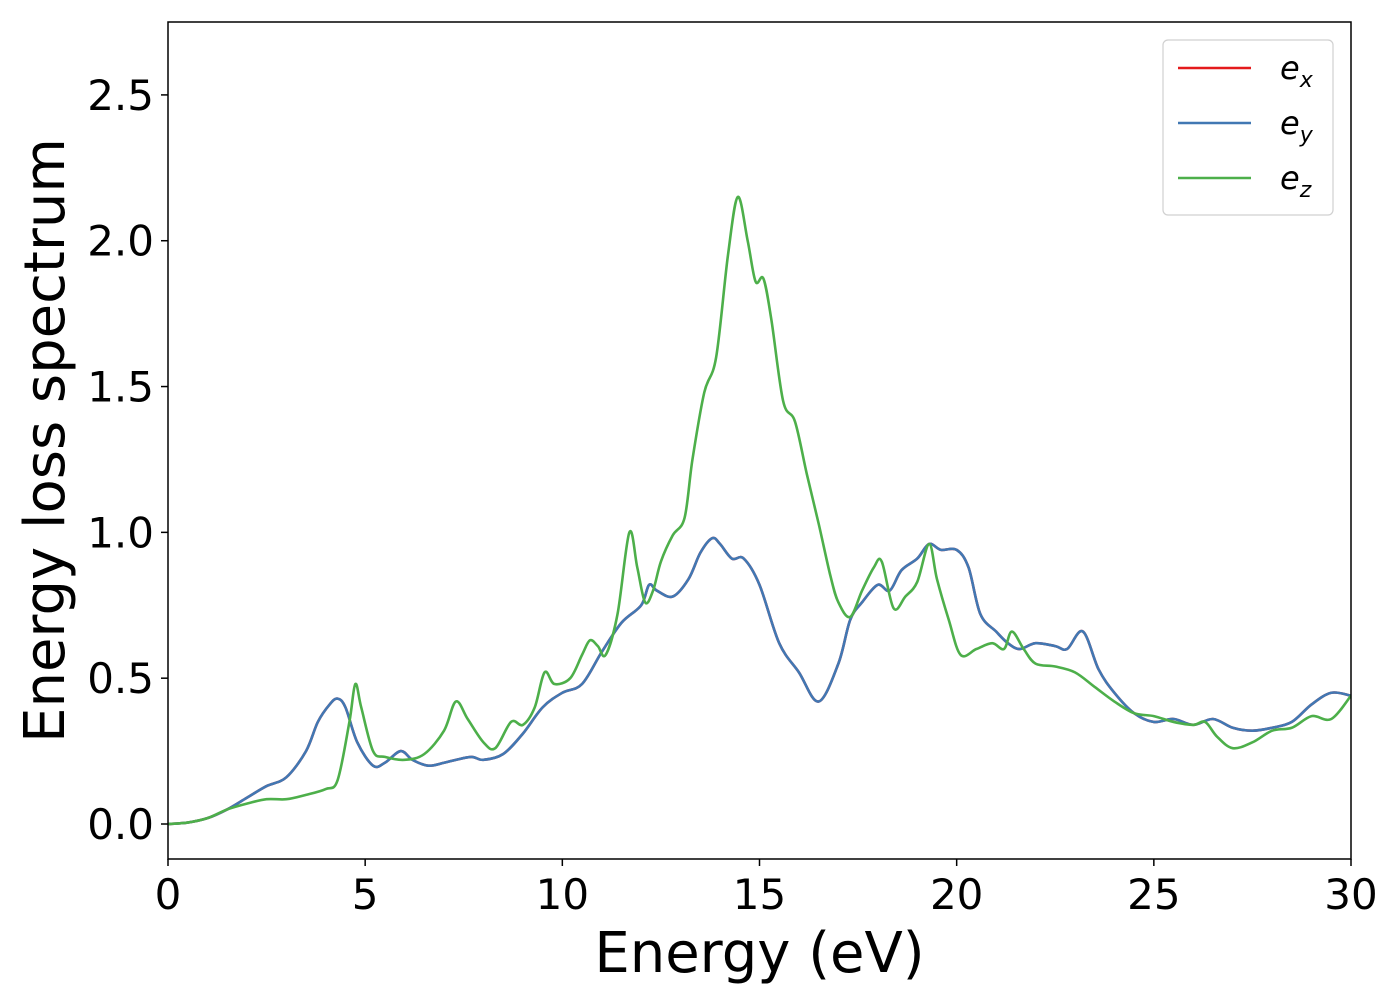 This screenshot has width=1400, height=1000. I want to click on y-tick-label: 1.5, so click(120, 387).